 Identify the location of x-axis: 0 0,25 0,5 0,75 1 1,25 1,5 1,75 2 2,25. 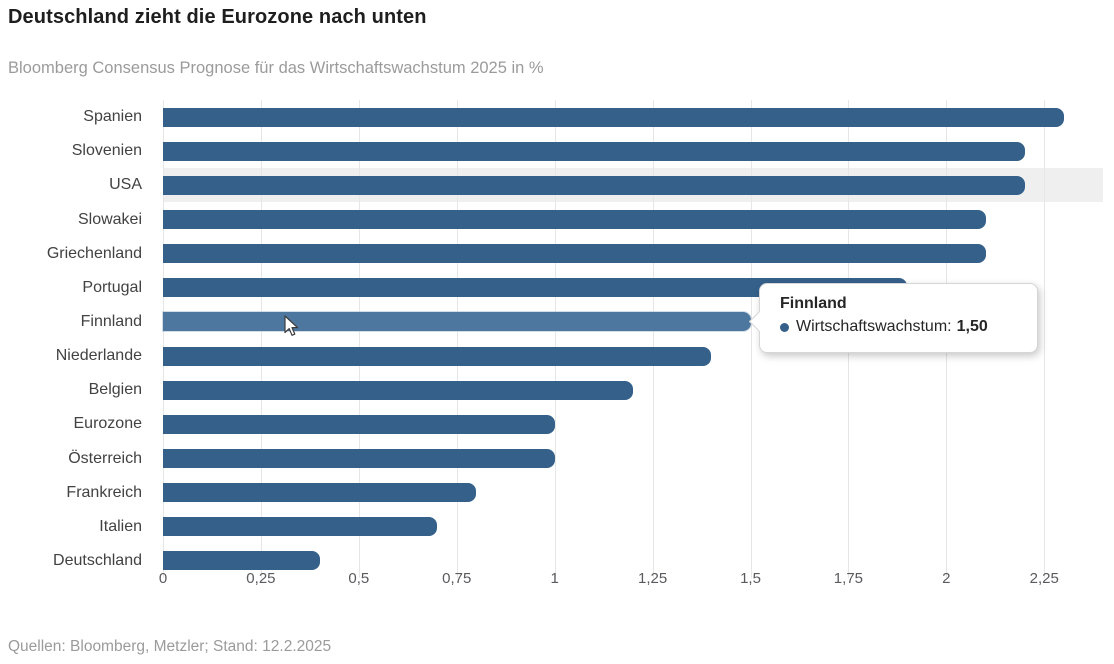
(631, 580).